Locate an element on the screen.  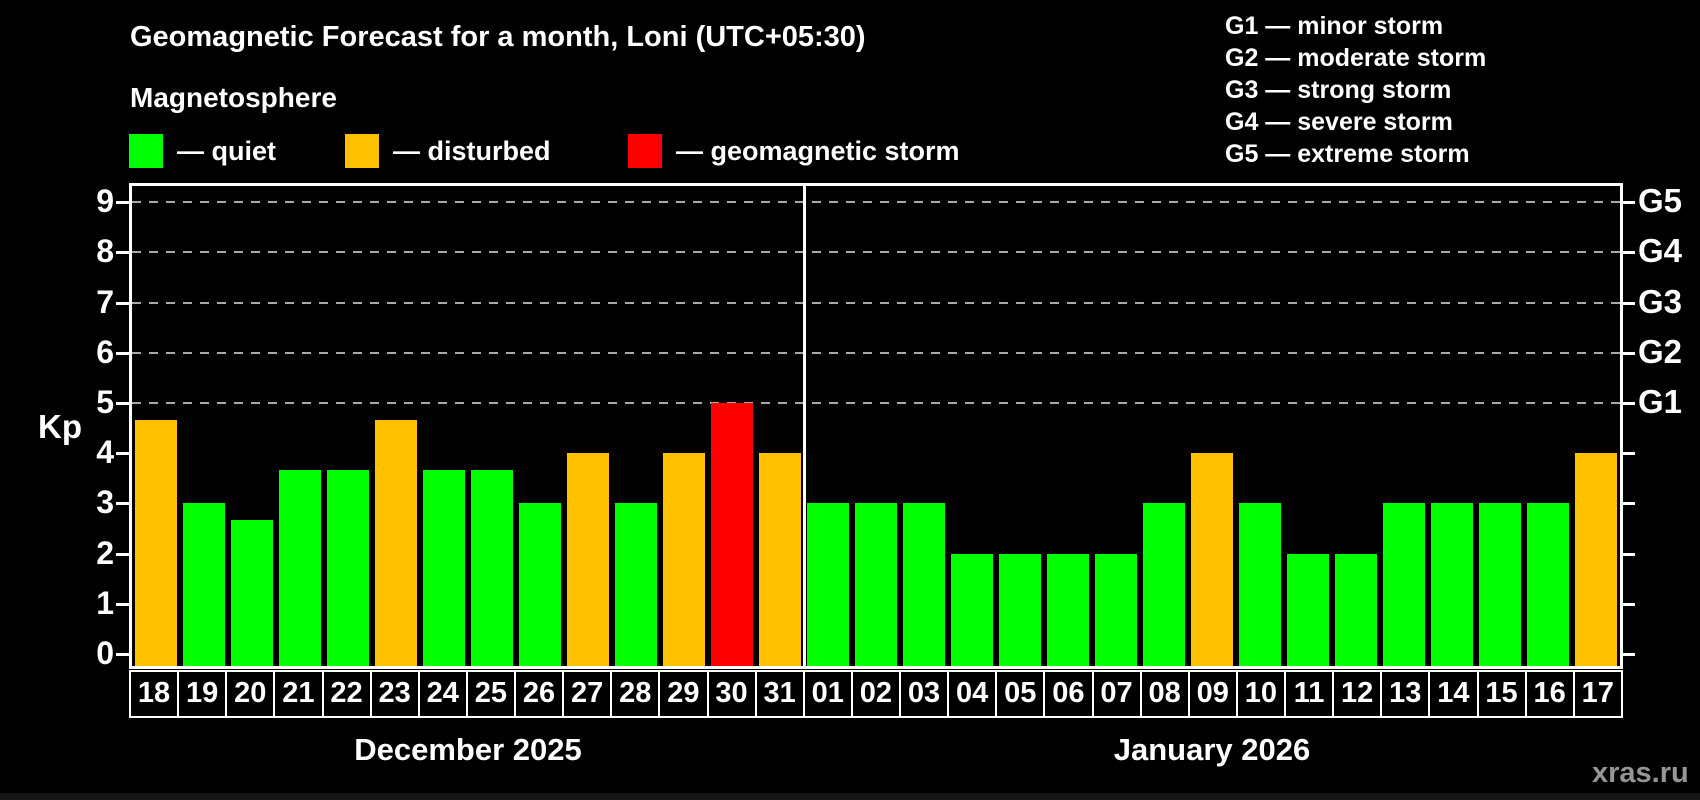
storm-color-swatch is located at coordinates (645, 151).